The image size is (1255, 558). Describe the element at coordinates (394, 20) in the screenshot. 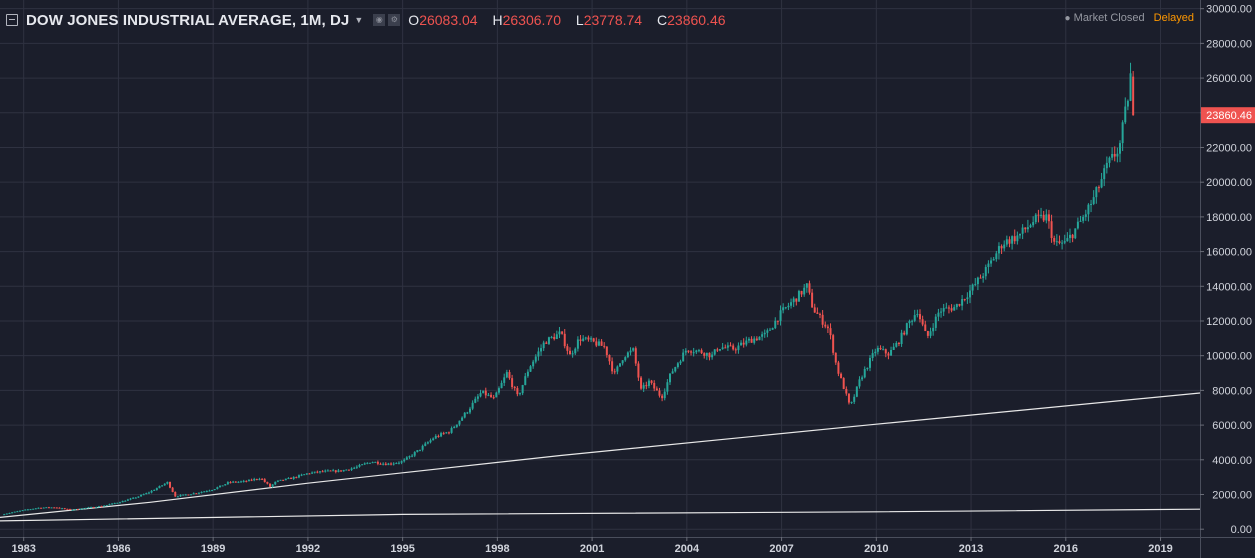

I see `settings-icon: ⚙` at that location.